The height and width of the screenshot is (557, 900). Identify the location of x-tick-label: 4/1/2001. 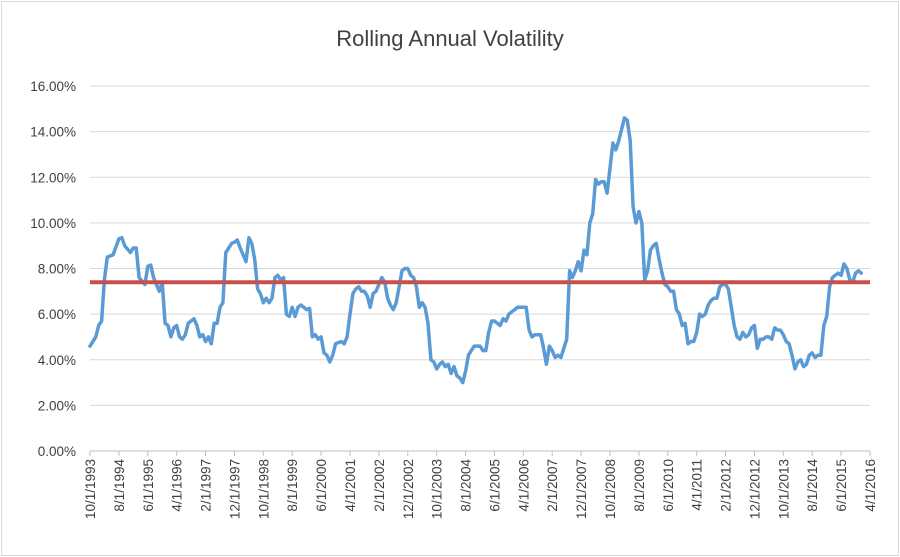
(350, 485).